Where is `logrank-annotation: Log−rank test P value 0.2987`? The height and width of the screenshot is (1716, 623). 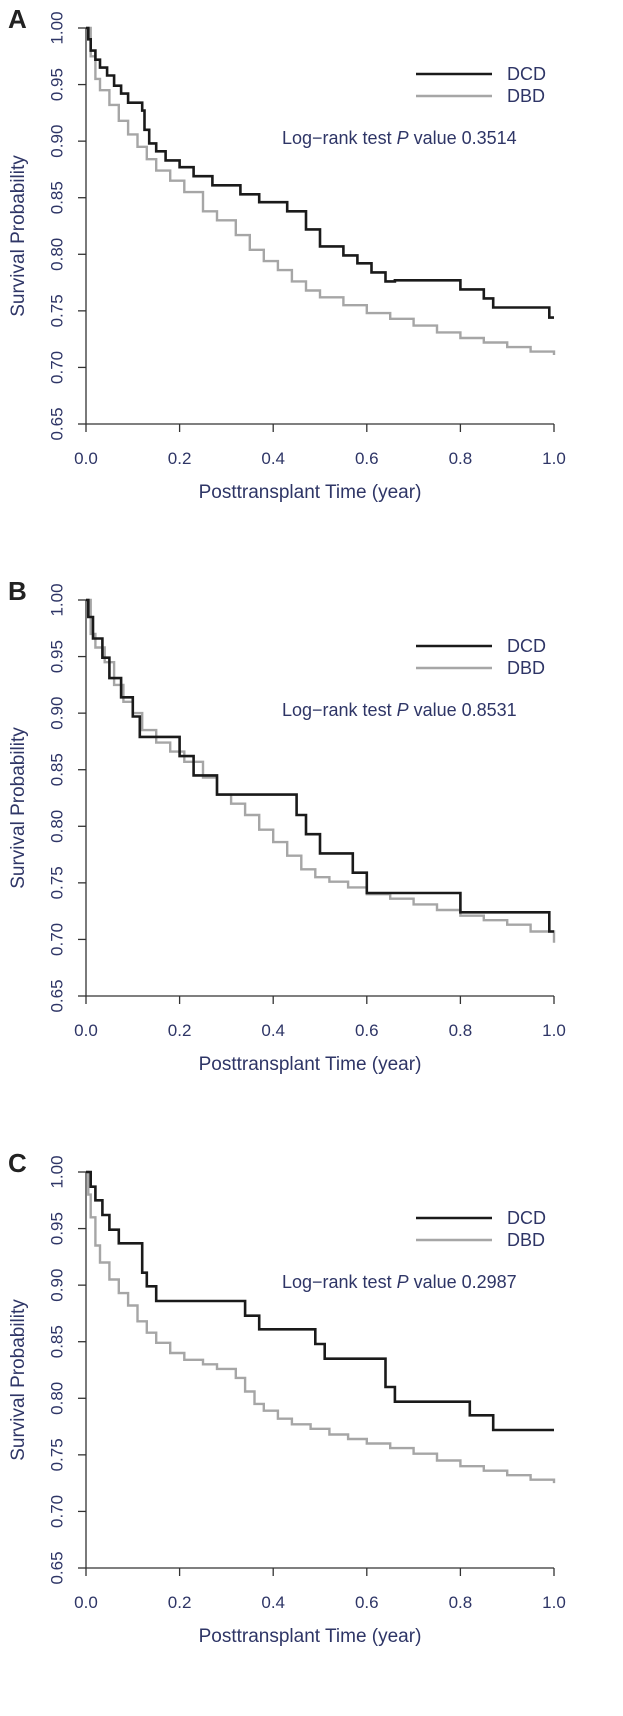
logrank-annotation: Log−rank test P value 0.2987 is located at coordinates (399, 1282).